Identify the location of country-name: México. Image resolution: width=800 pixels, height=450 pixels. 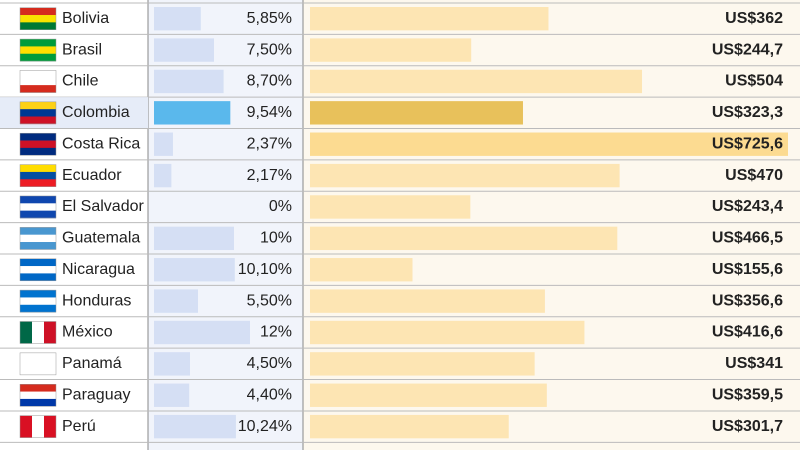
(87, 332).